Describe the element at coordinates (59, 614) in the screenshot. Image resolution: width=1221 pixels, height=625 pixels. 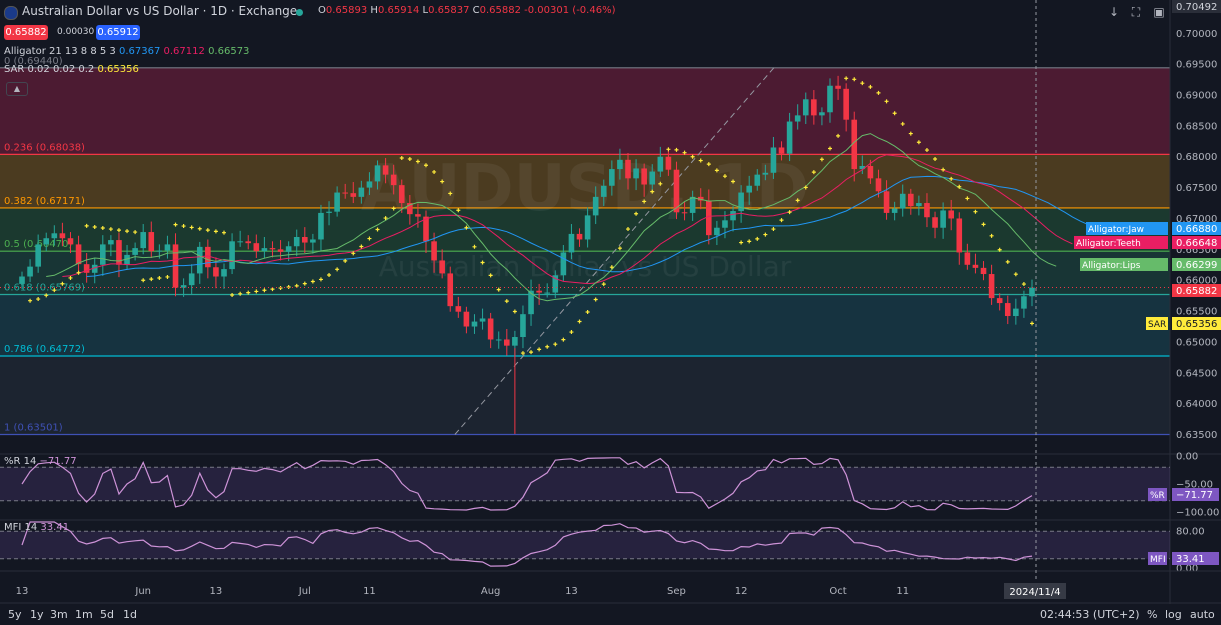
I see `range-3m: 3m` at that location.